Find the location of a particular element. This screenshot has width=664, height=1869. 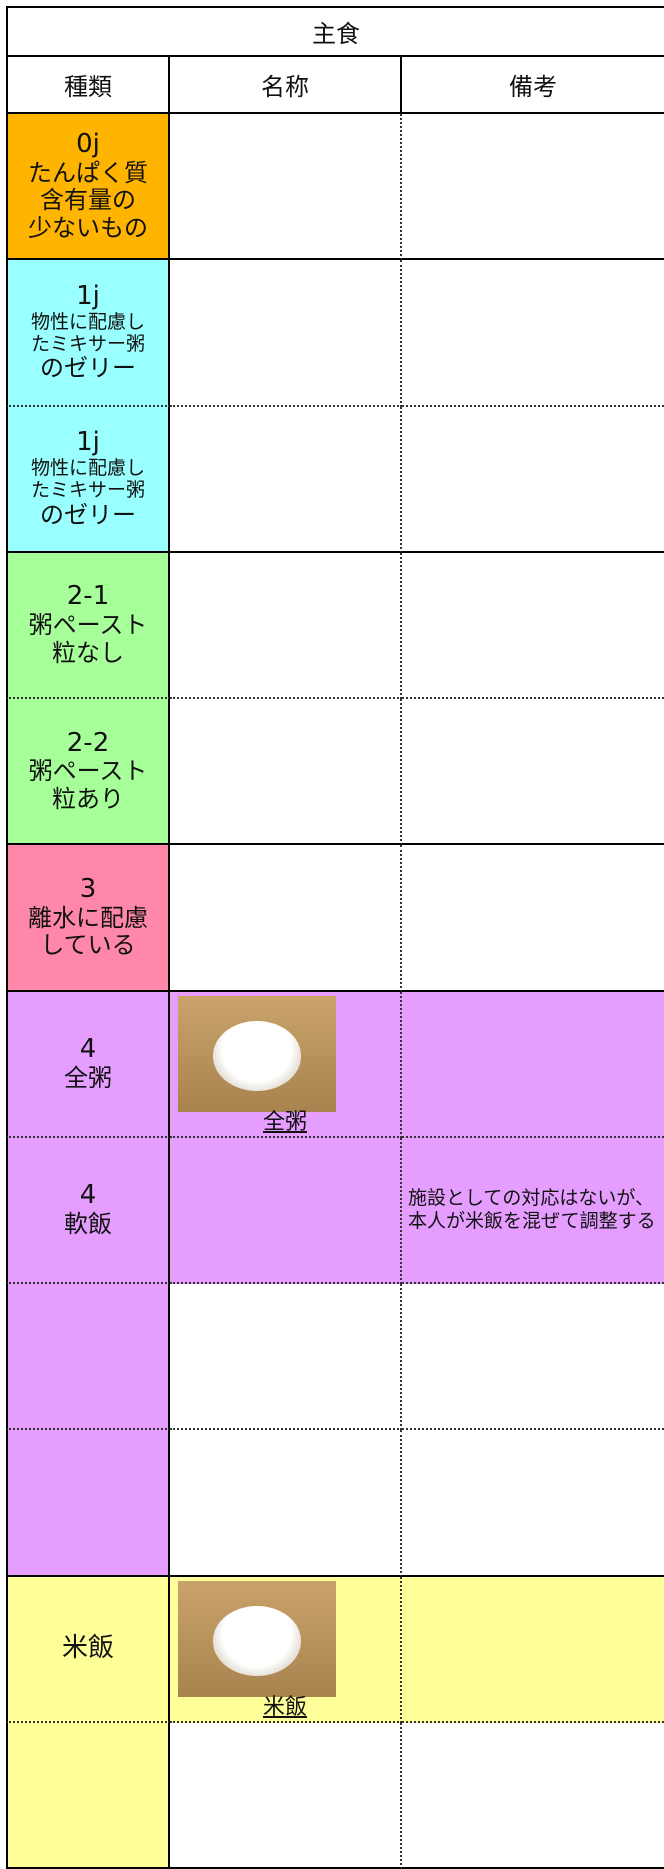

column-header: 種類 is located at coordinates (88, 85).